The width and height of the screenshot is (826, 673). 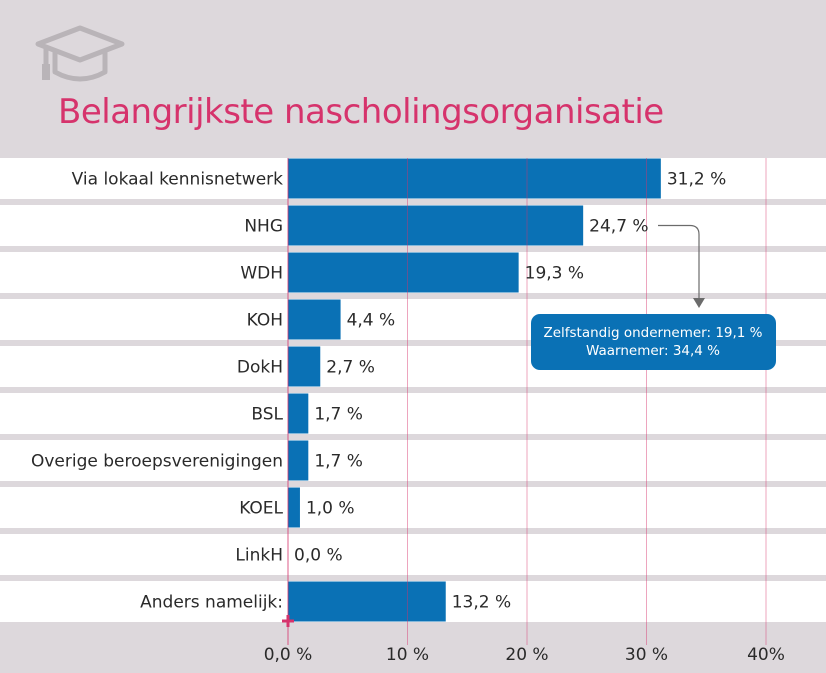 What do you see at coordinates (653, 342) in the screenshot?
I see `callout-box` at bounding box center [653, 342].